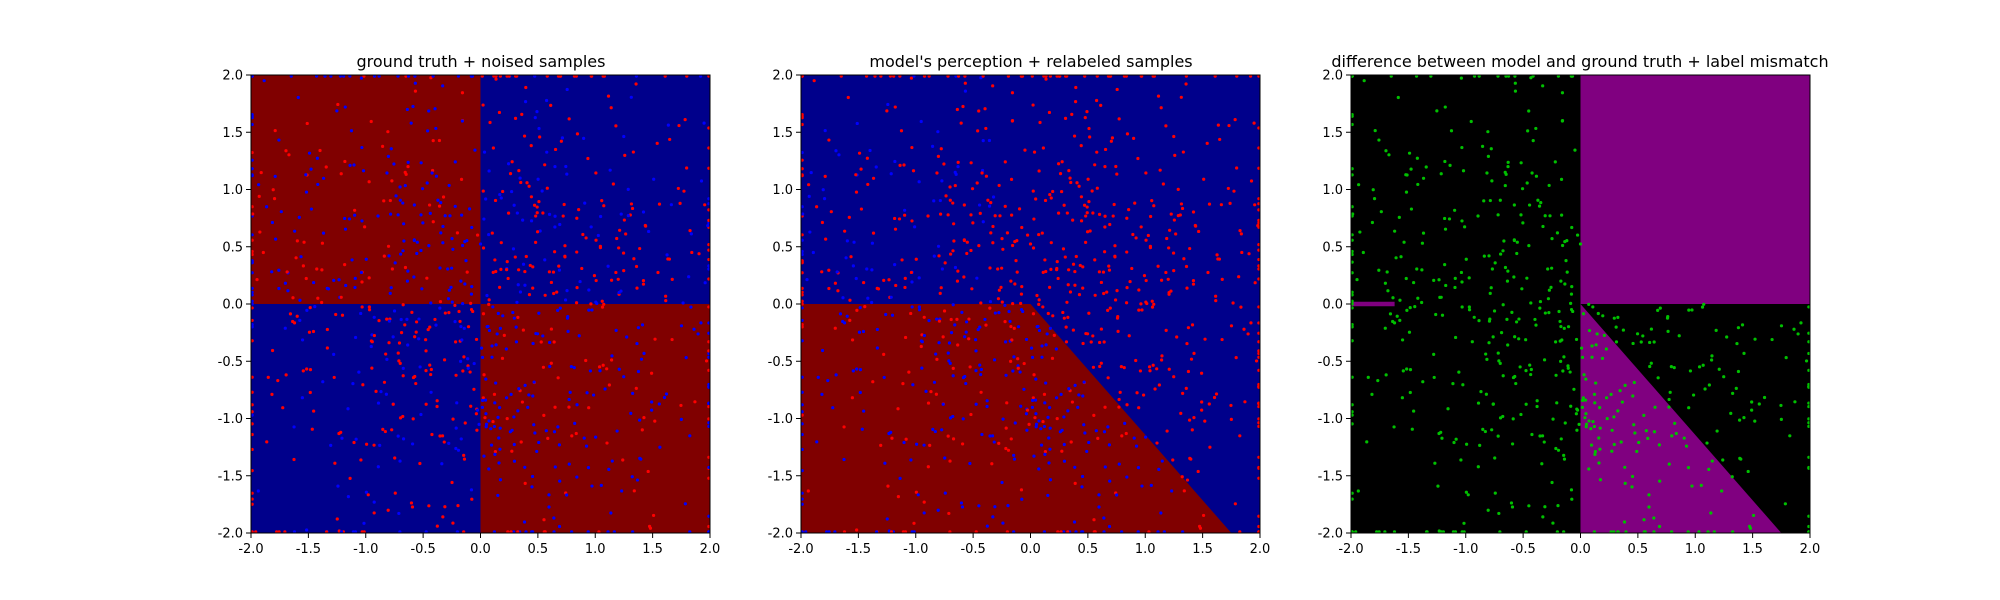  Describe the element at coordinates (230, 534) in the screenshot. I see `y-tick-label: -2.0` at that location.